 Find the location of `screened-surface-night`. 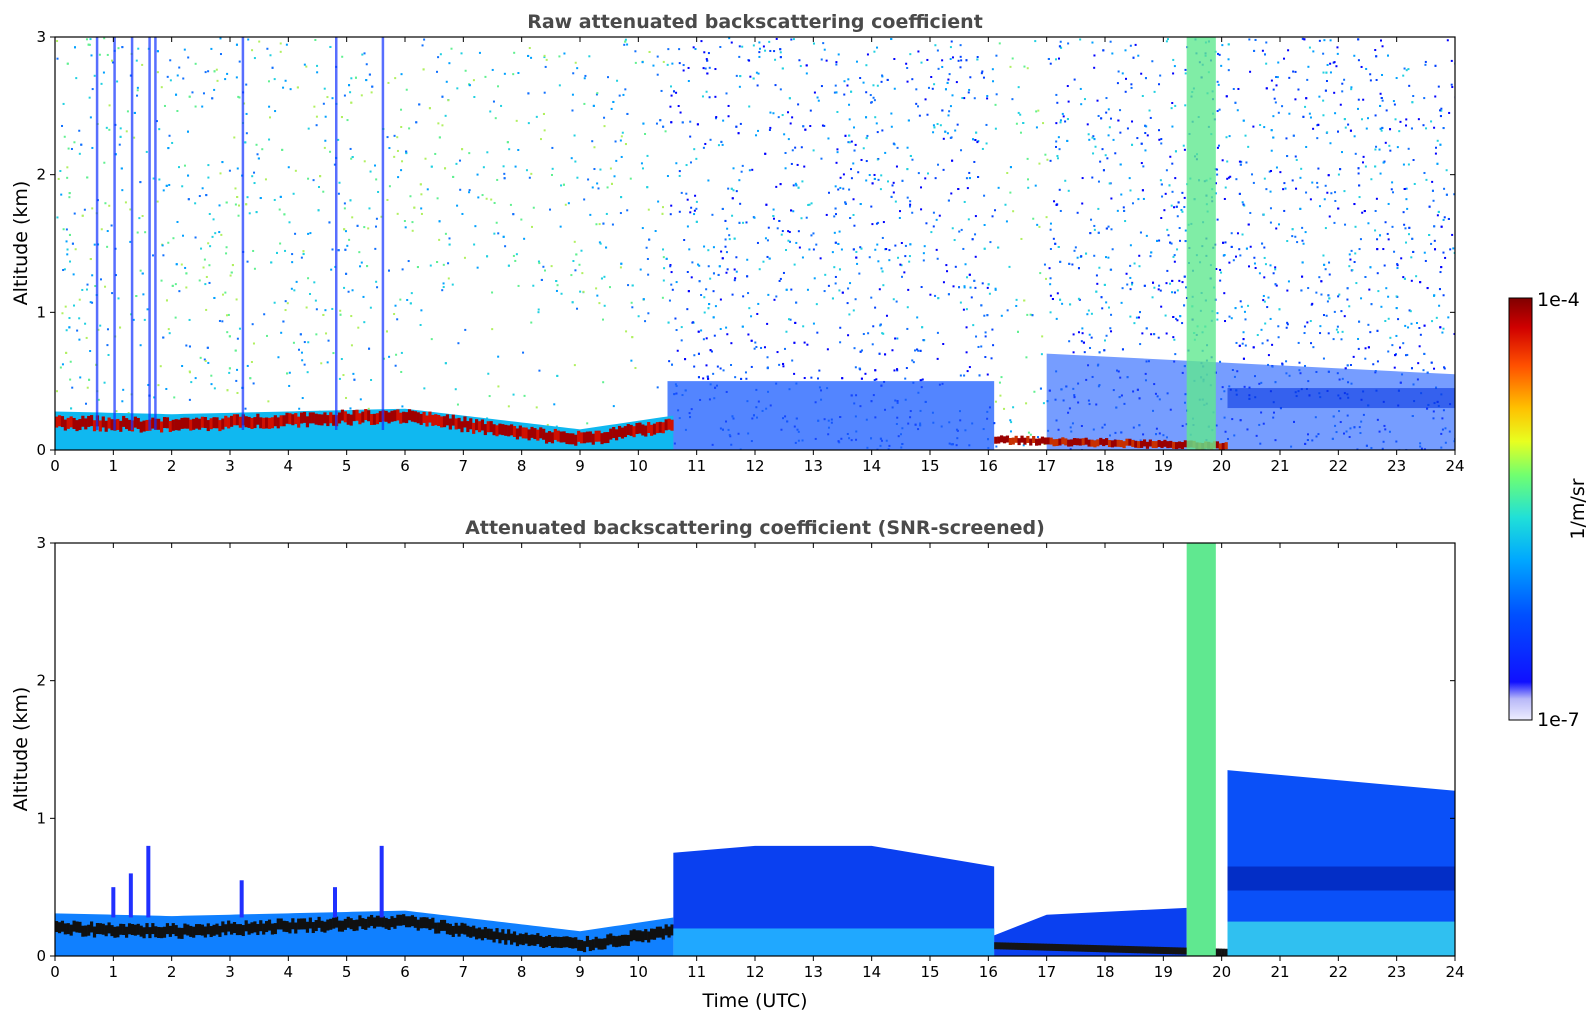

screened-surface-night is located at coordinates (1341, 938).